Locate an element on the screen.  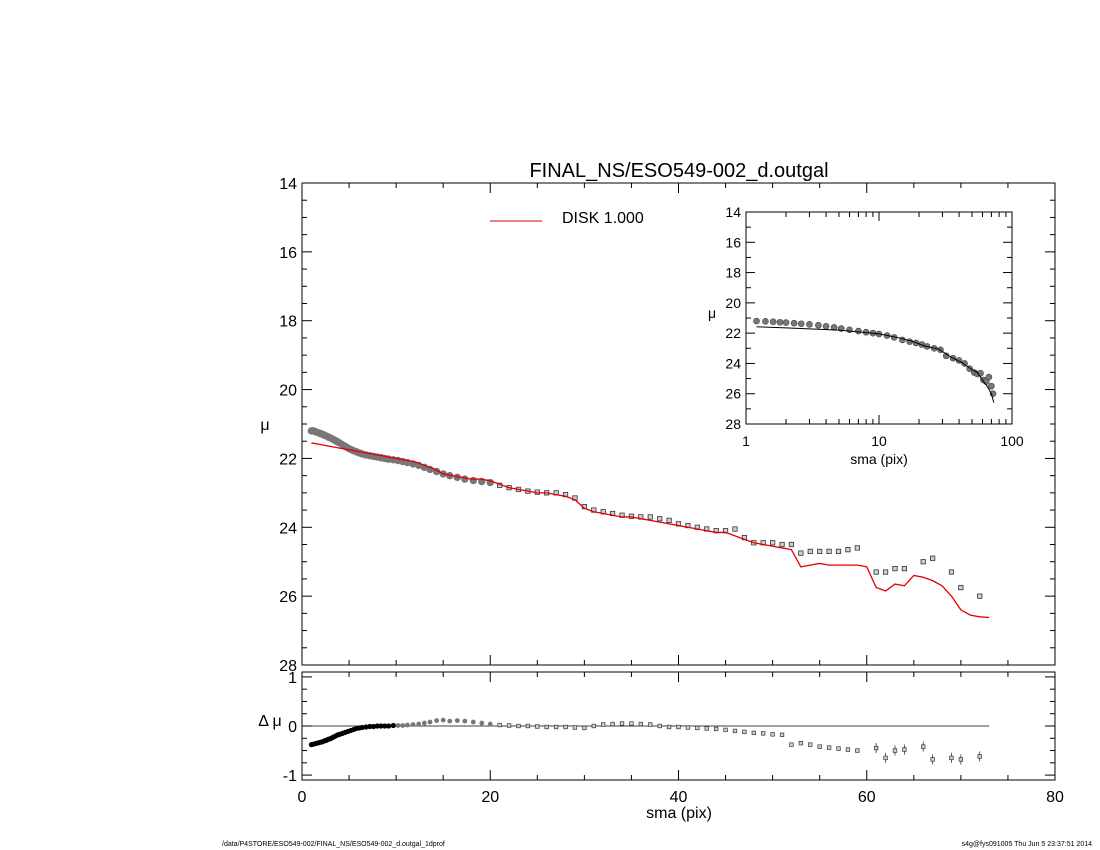
legend-label: DISK 1.000 is located at coordinates (603, 218).